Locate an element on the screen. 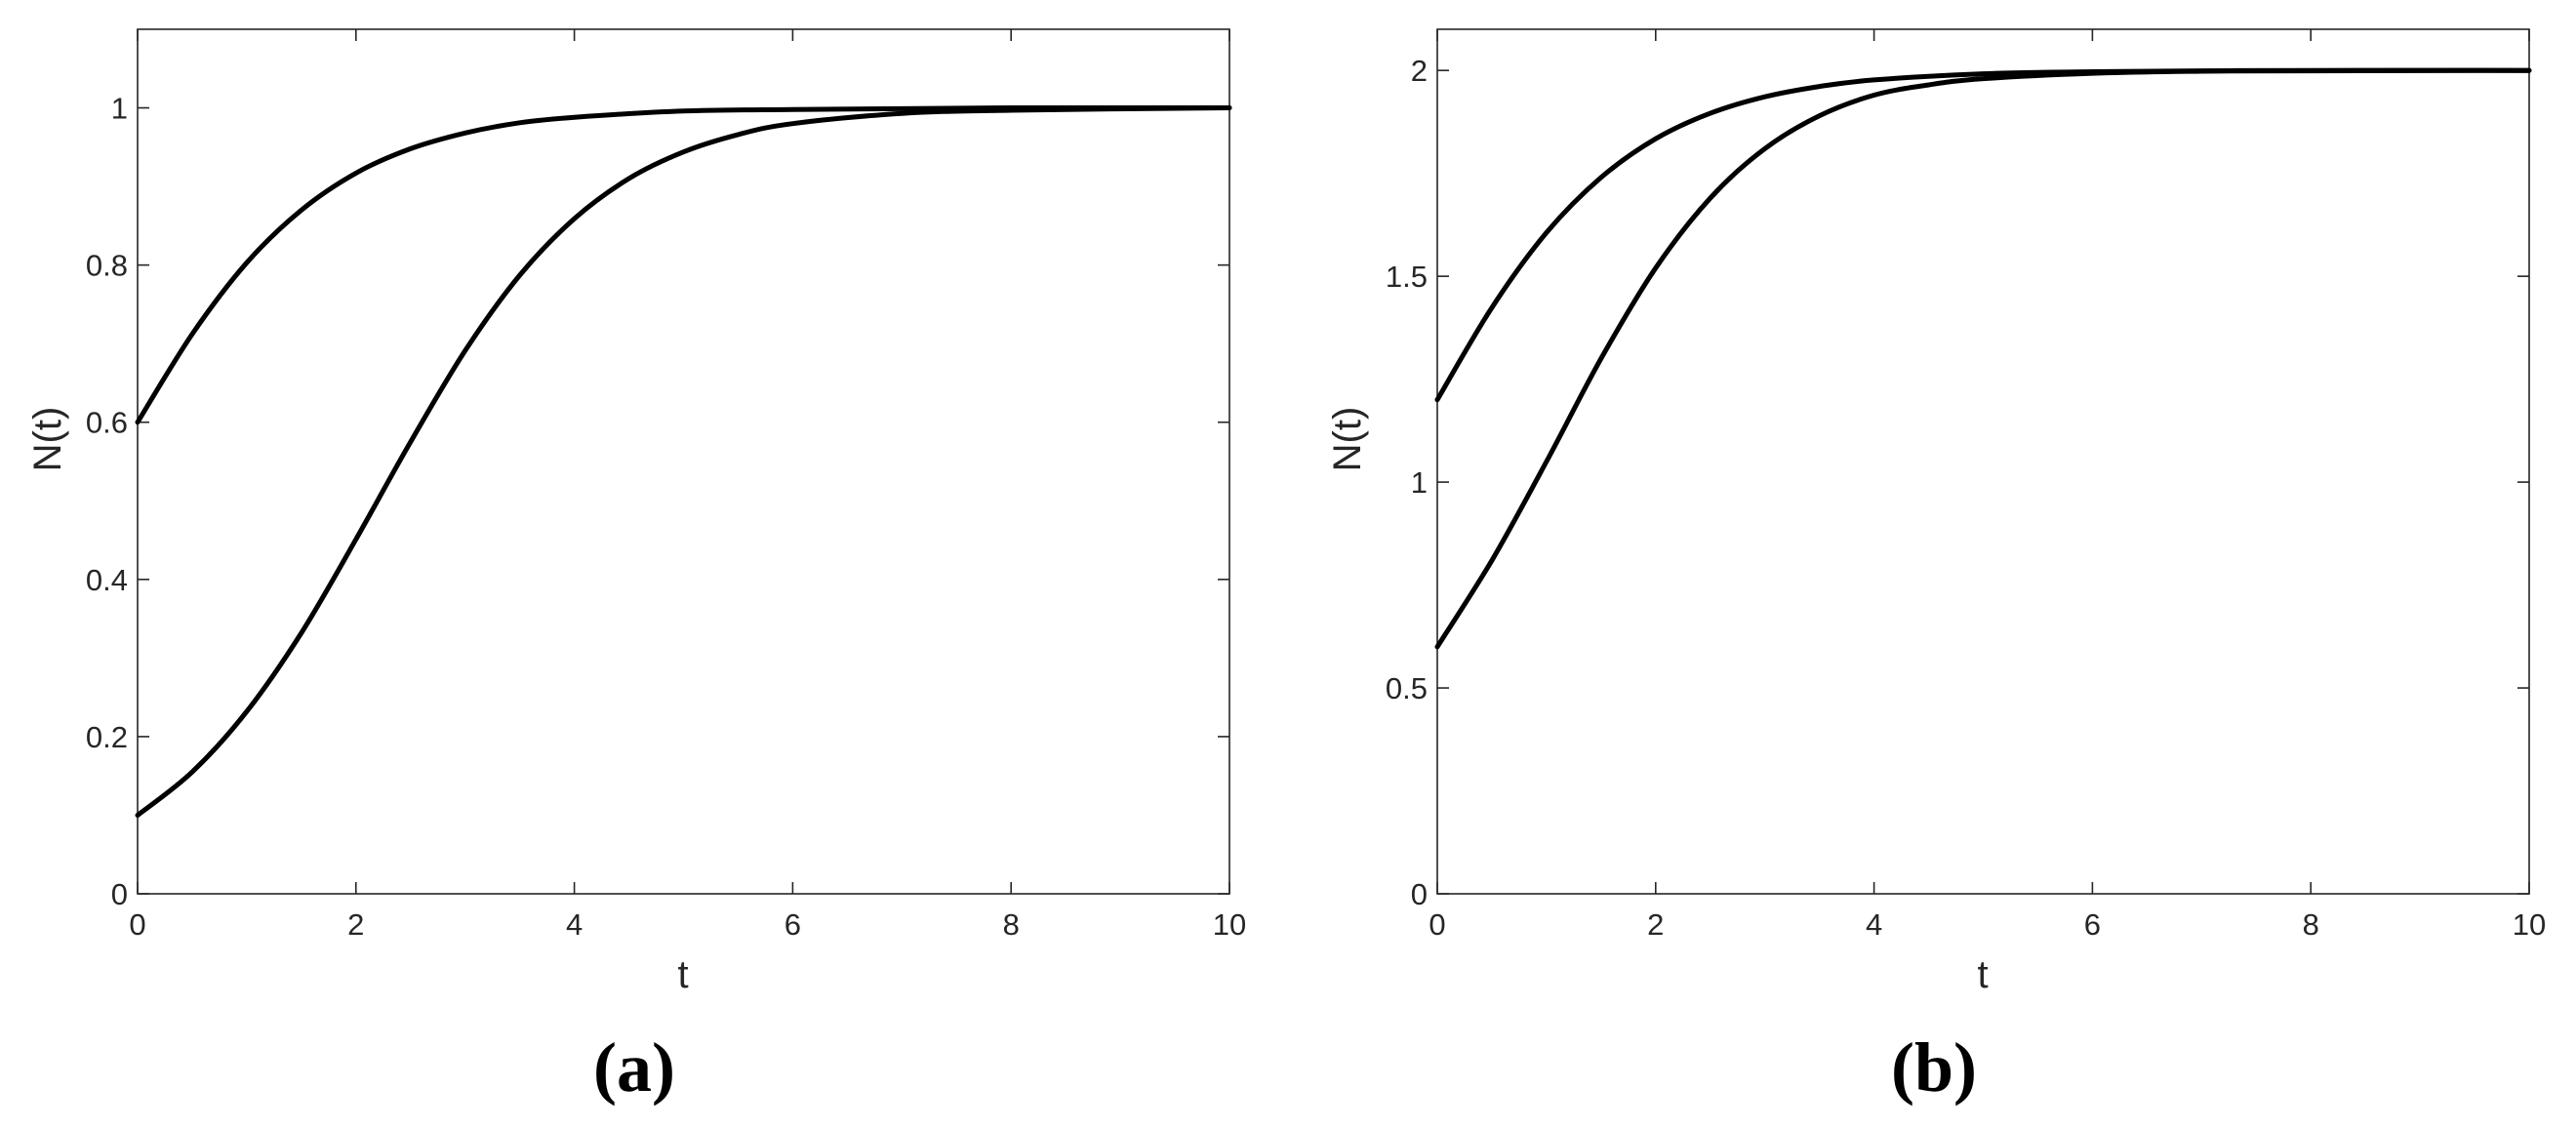 The image size is (2576, 1127). x-axis-label-a: t is located at coordinates (682, 974).